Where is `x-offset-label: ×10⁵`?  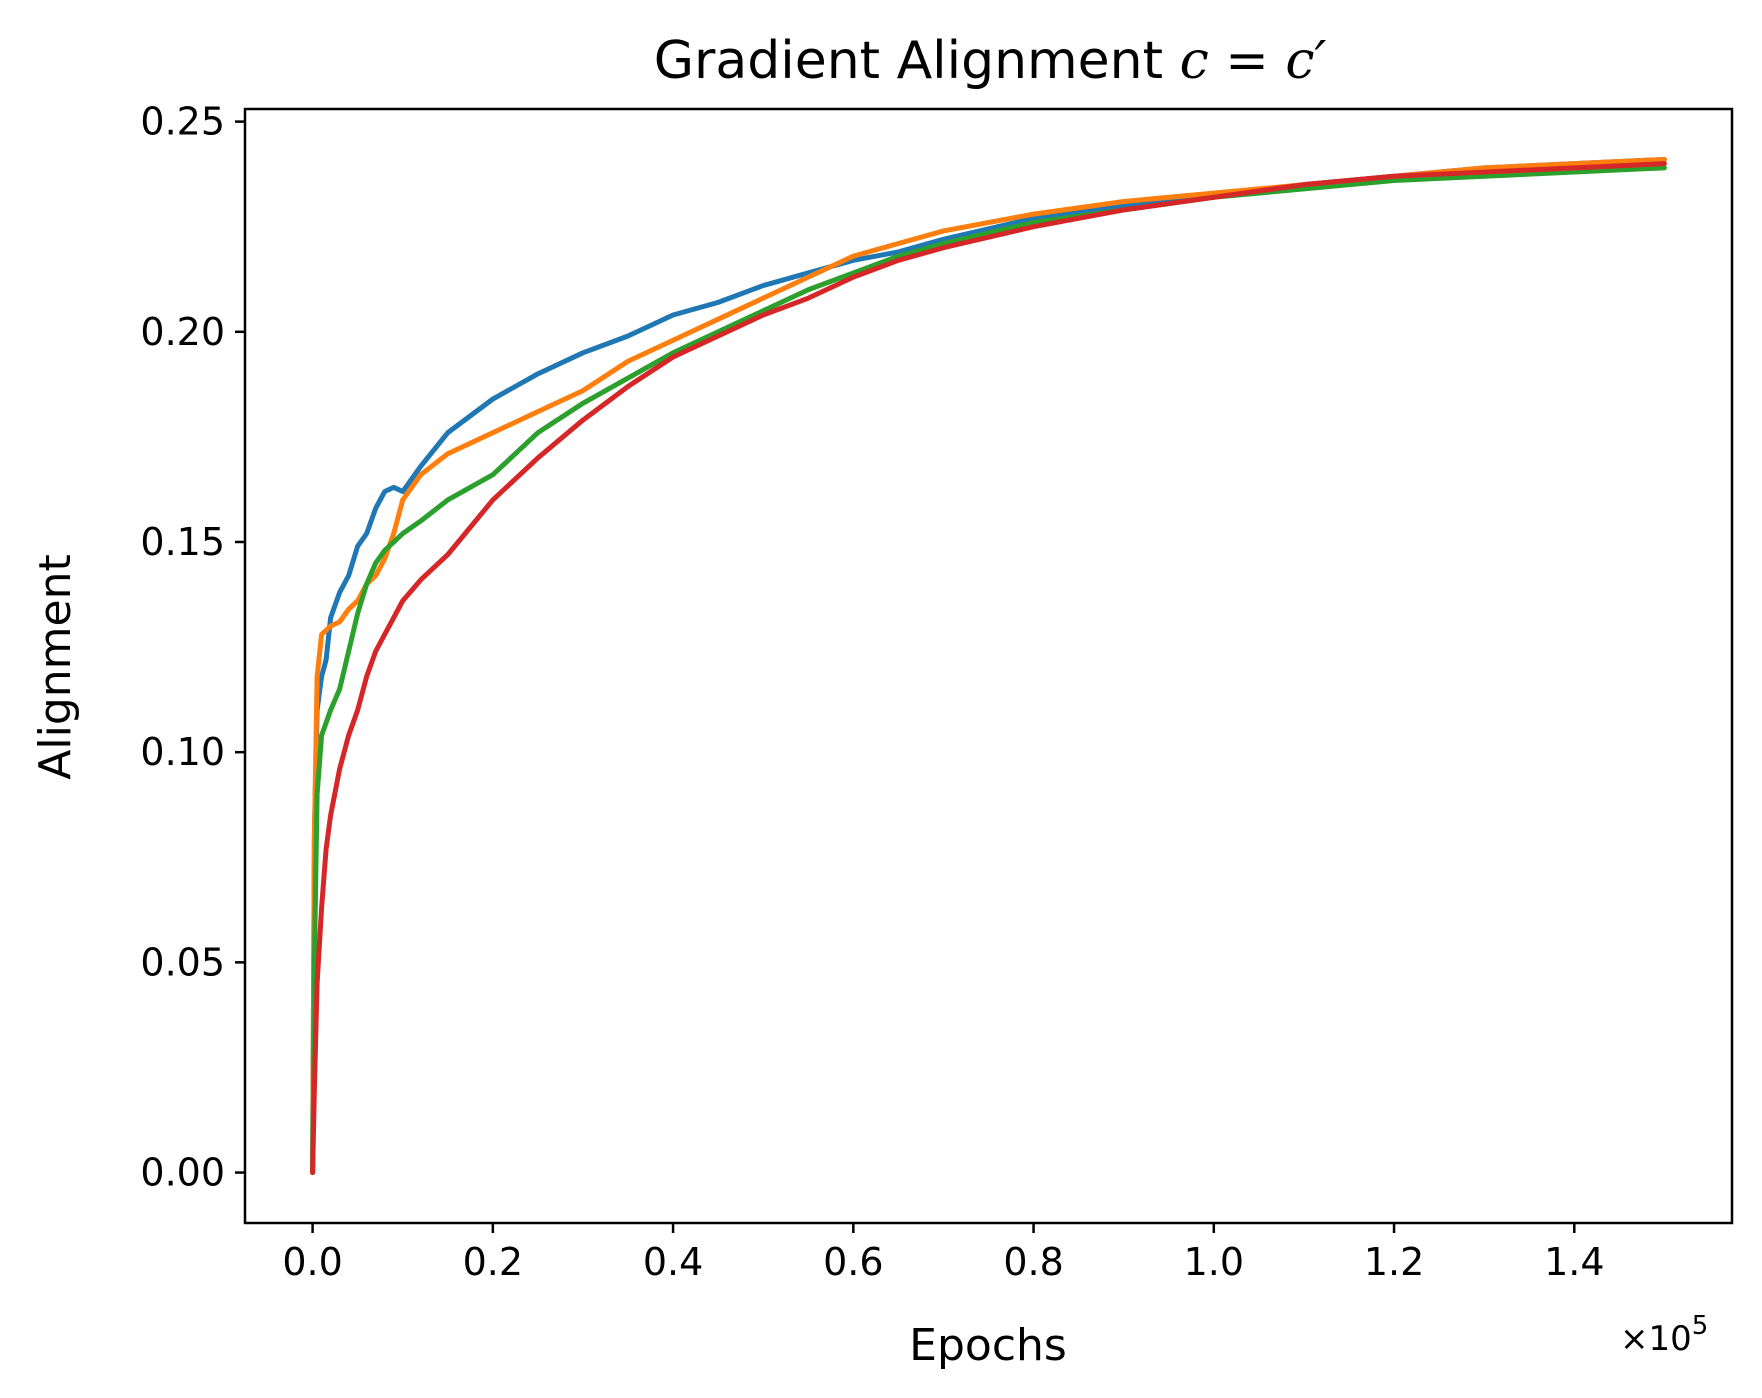
x-offset-label: ×10⁵ is located at coordinates (1664, 1335).